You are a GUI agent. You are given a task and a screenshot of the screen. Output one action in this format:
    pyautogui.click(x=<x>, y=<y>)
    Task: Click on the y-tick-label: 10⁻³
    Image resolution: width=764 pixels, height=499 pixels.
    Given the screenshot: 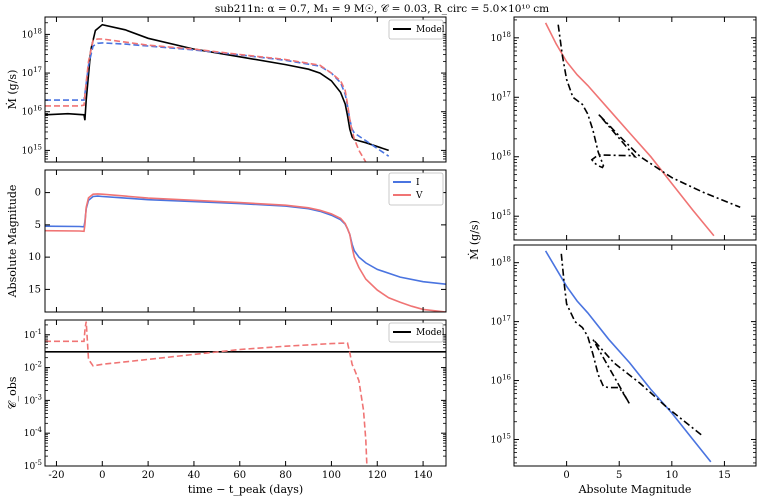 What is the action you would take?
    pyautogui.click(x=33, y=399)
    